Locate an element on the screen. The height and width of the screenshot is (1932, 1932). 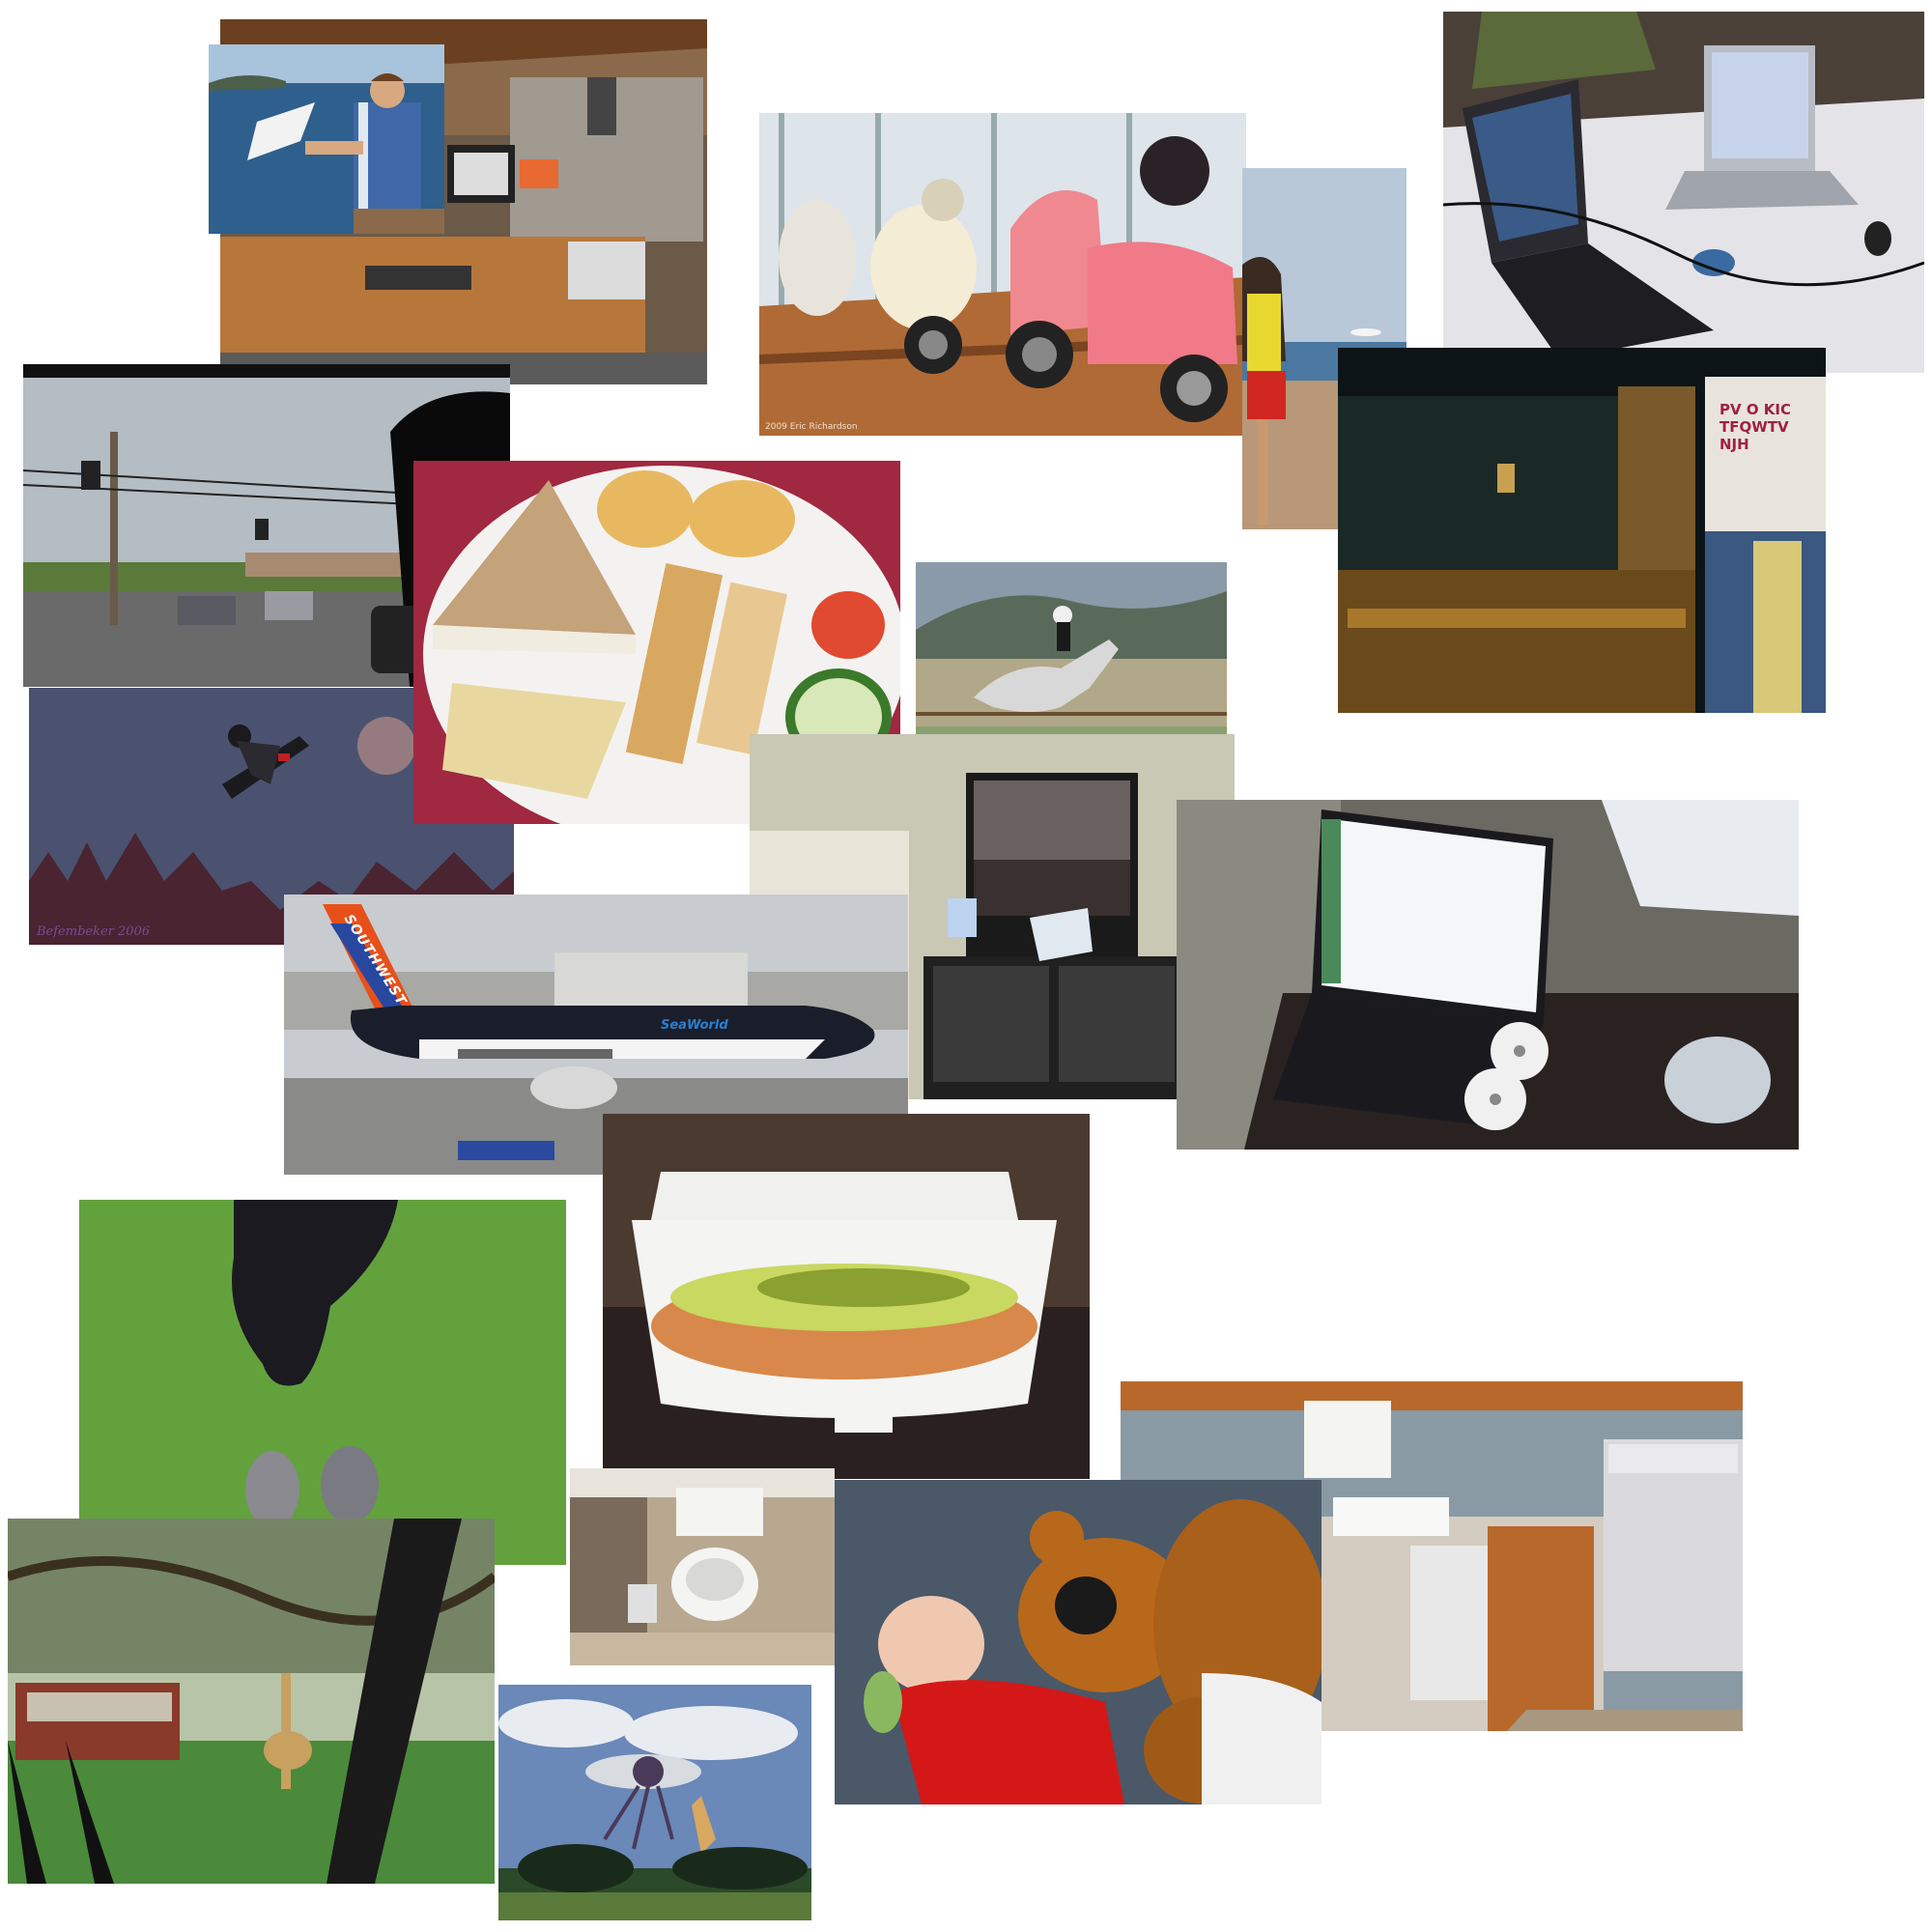
photo-hotdog is located at coordinates (846, 1296).